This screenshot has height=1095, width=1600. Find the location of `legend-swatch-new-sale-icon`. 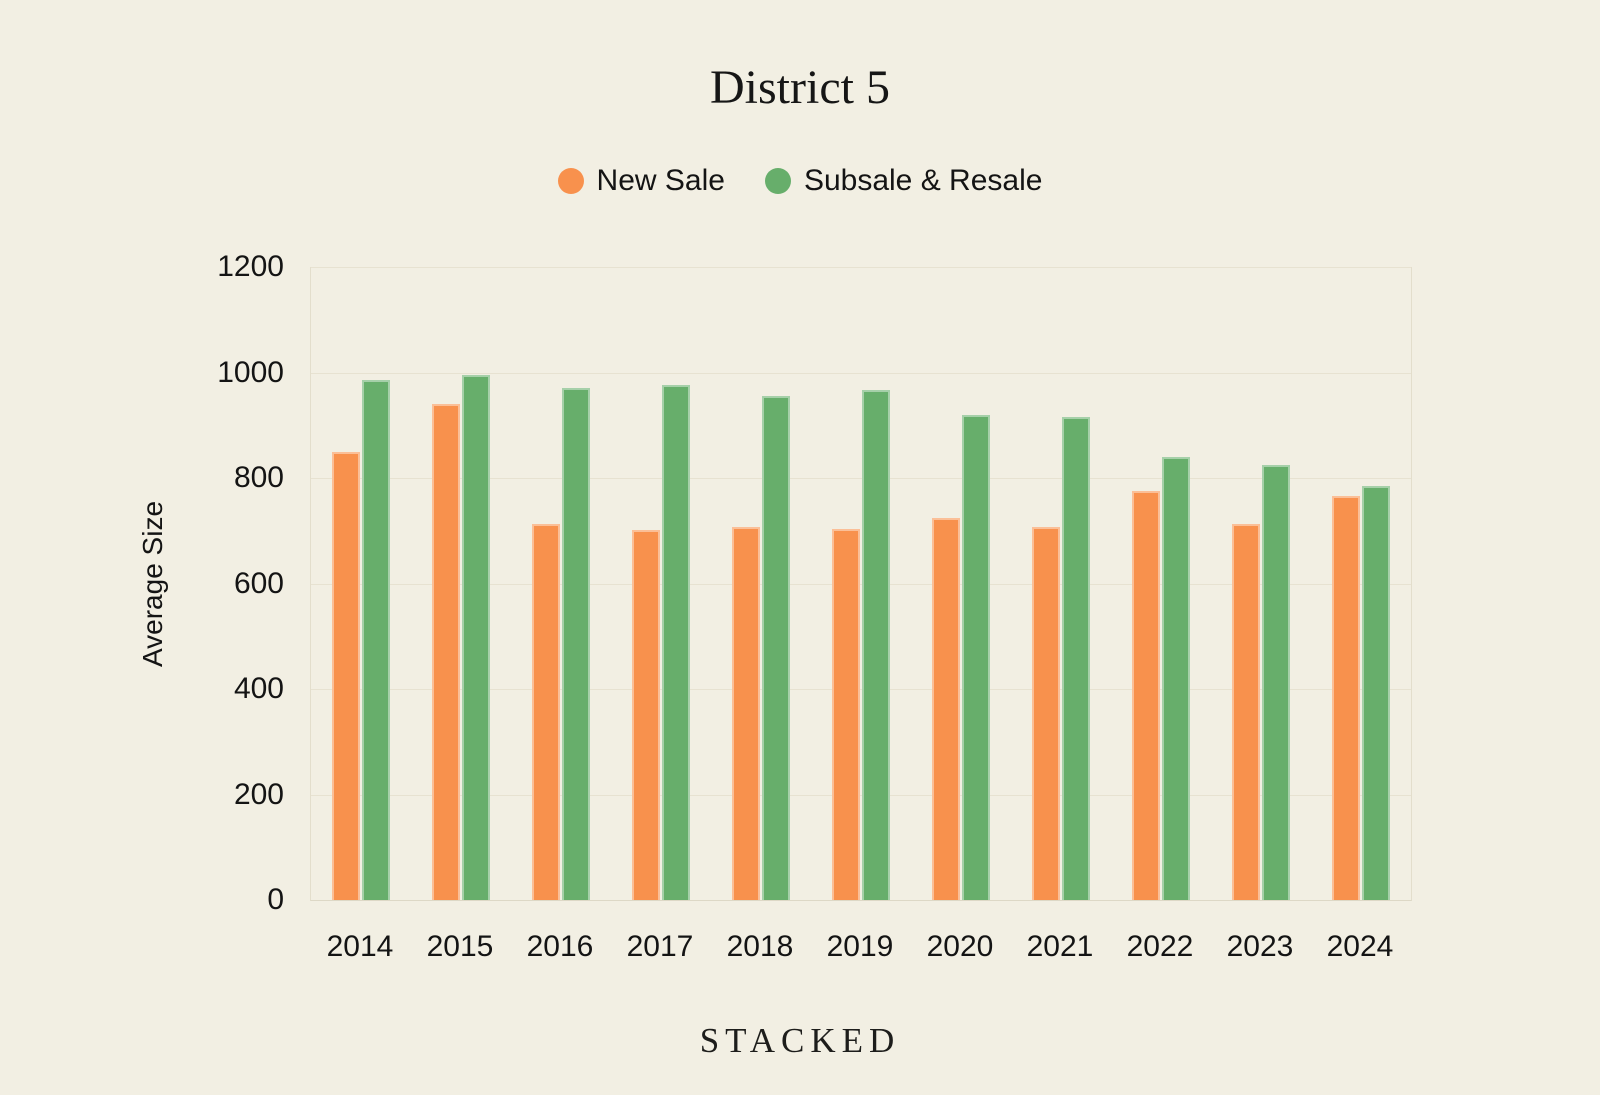

legend-swatch-new-sale-icon is located at coordinates (570, 181).